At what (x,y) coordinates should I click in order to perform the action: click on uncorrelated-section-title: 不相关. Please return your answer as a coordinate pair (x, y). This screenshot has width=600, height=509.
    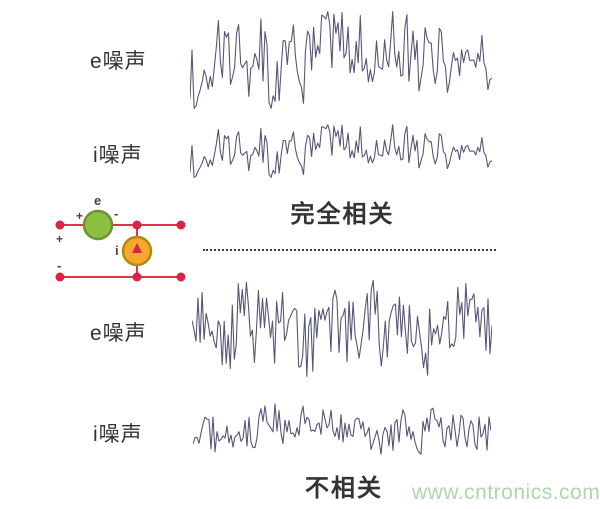
    Looking at the image, I should click on (344, 488).